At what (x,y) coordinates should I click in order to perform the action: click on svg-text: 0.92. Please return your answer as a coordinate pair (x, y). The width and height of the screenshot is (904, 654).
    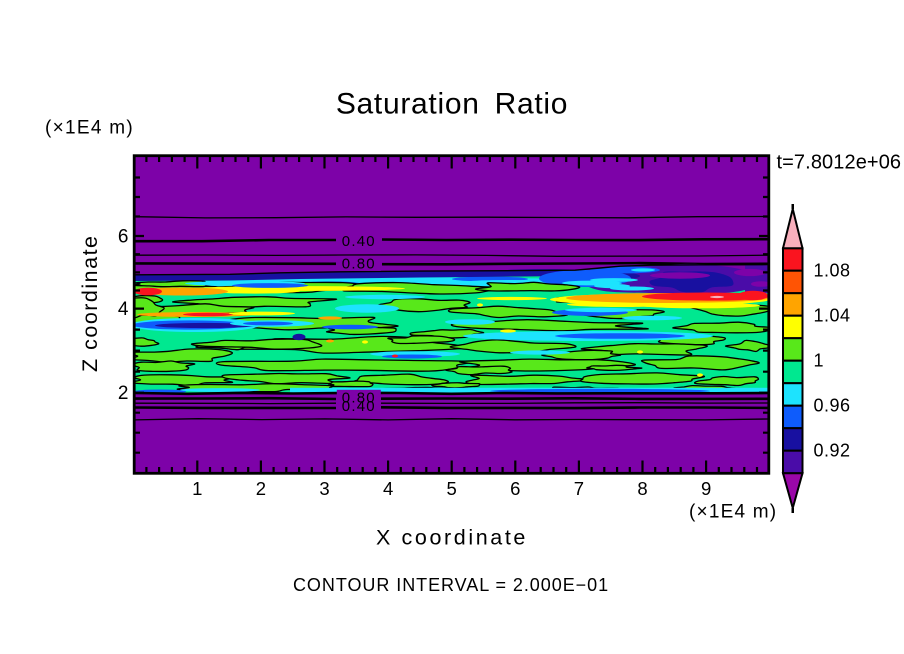
    Looking at the image, I should click on (832, 451).